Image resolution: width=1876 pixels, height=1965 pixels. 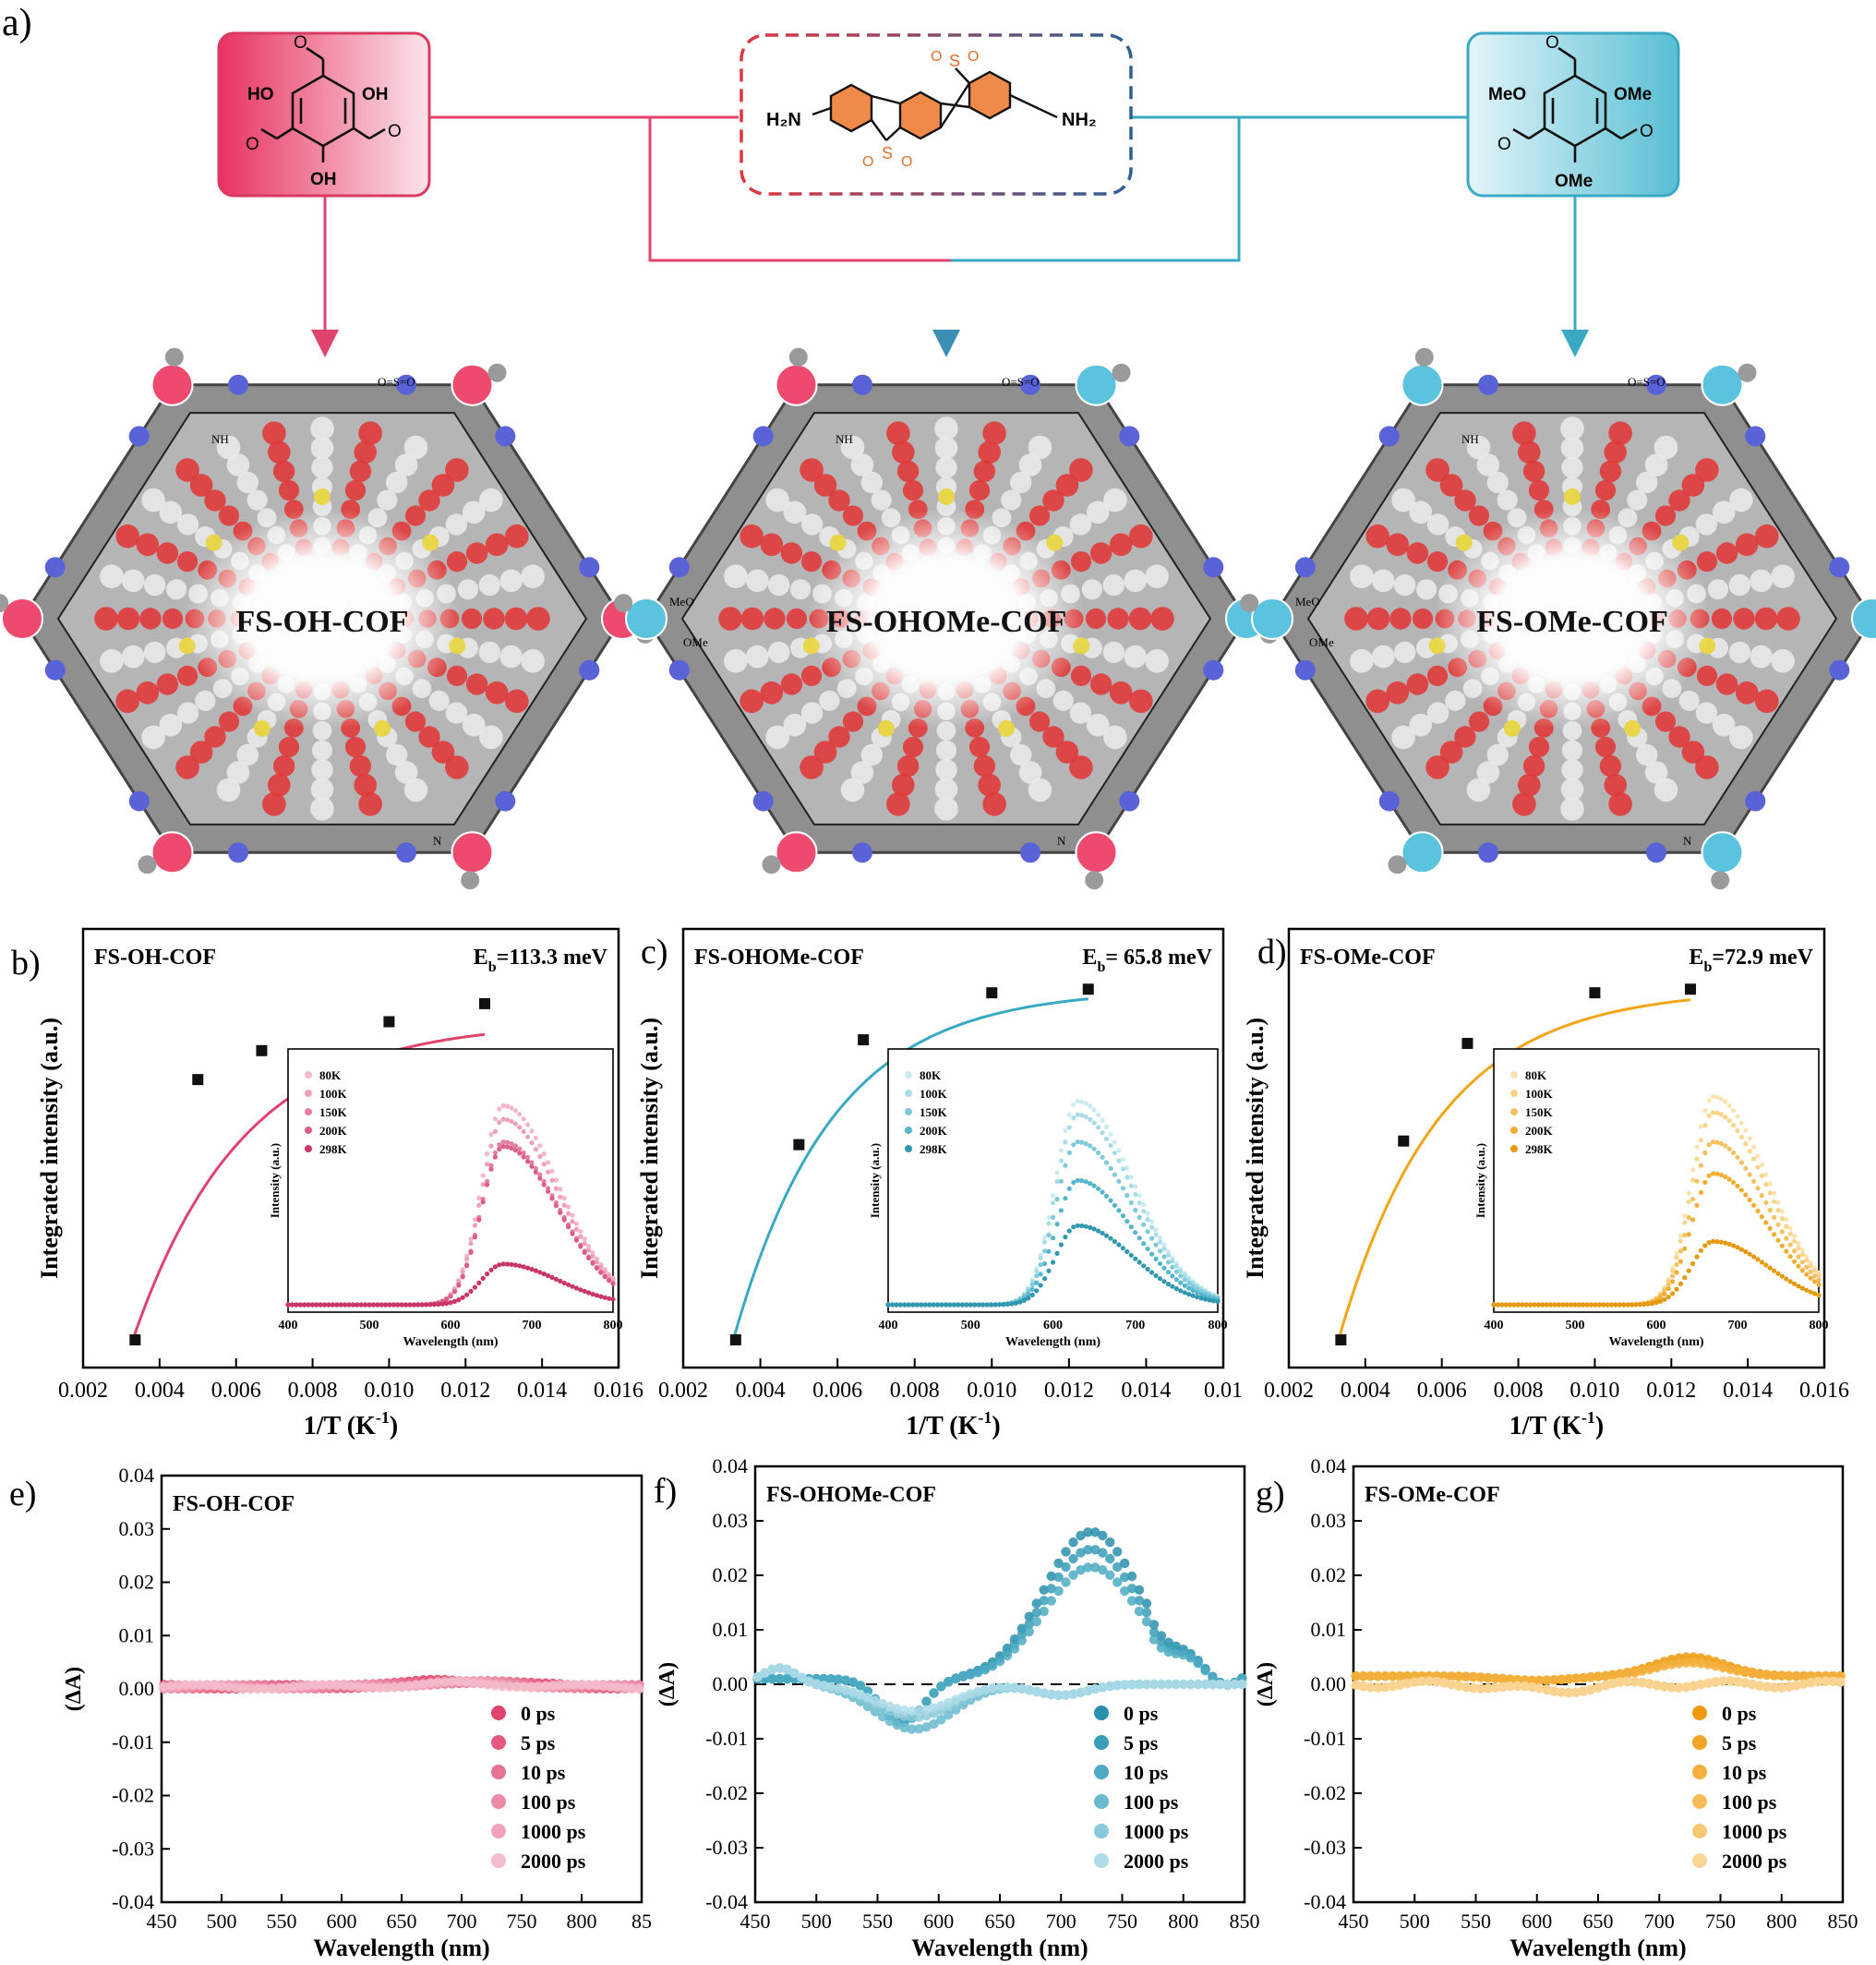 What do you see at coordinates (23, 1494) in the screenshot?
I see `panel-label-e: e)` at bounding box center [23, 1494].